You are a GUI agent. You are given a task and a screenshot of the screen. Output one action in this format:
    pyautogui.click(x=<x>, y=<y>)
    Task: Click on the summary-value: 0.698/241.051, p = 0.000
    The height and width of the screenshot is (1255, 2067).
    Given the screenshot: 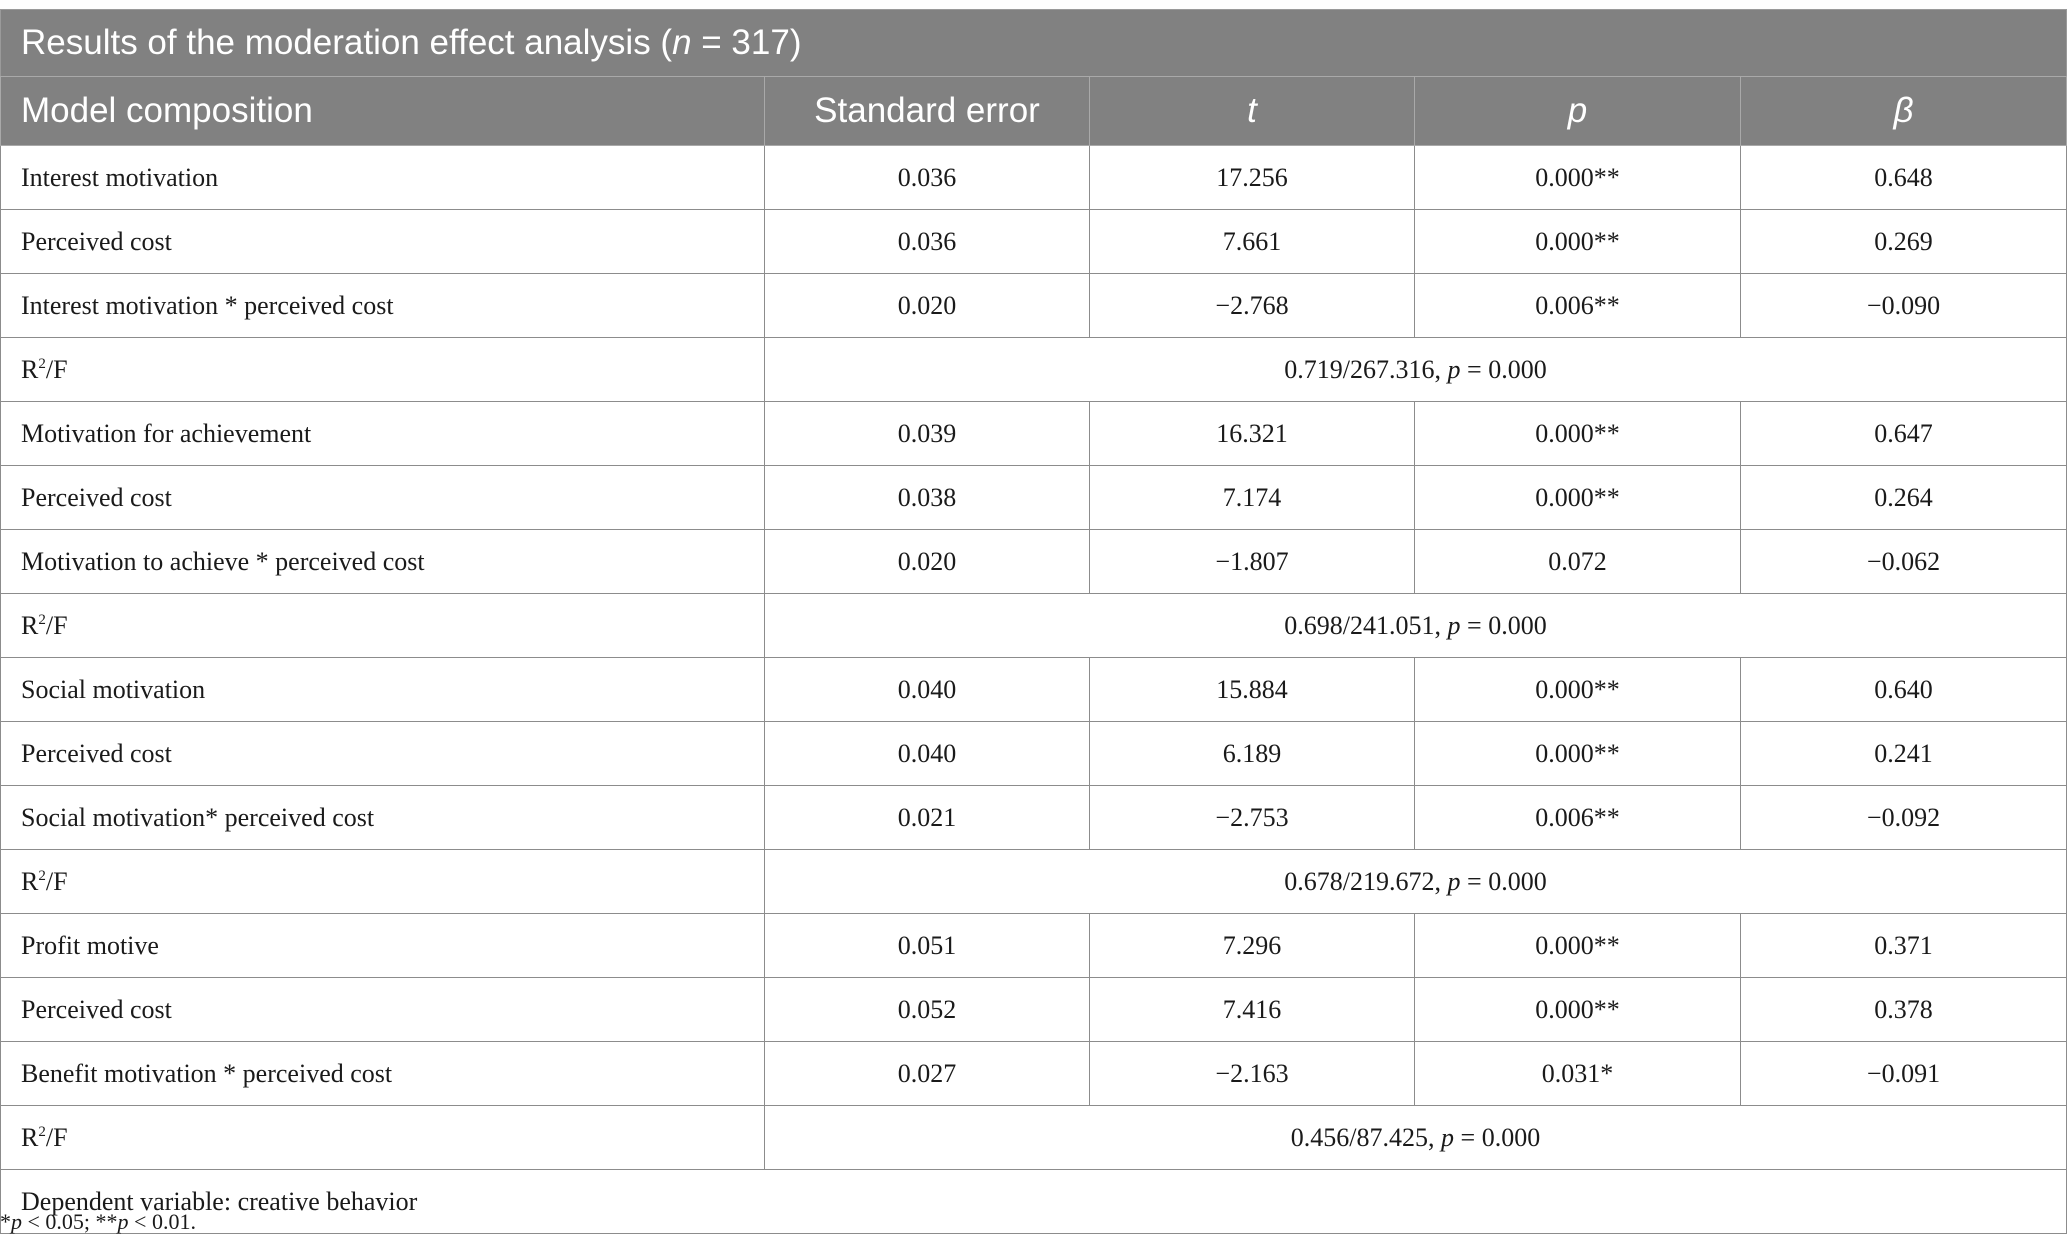 What is the action you would take?
    pyautogui.click(x=1415, y=625)
    